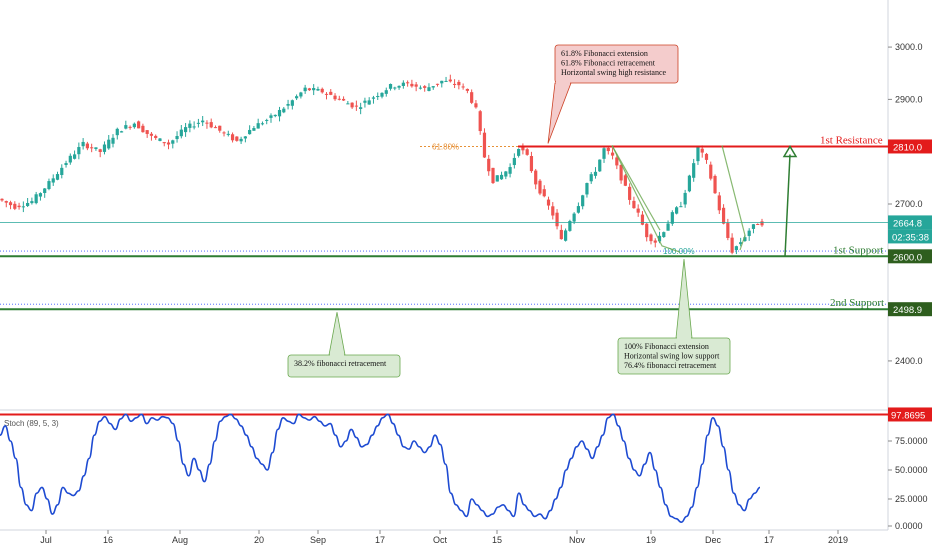 This screenshot has height=555, width=932. Describe the element at coordinates (108, 540) in the screenshot. I see `time-tick-label: 16` at that location.